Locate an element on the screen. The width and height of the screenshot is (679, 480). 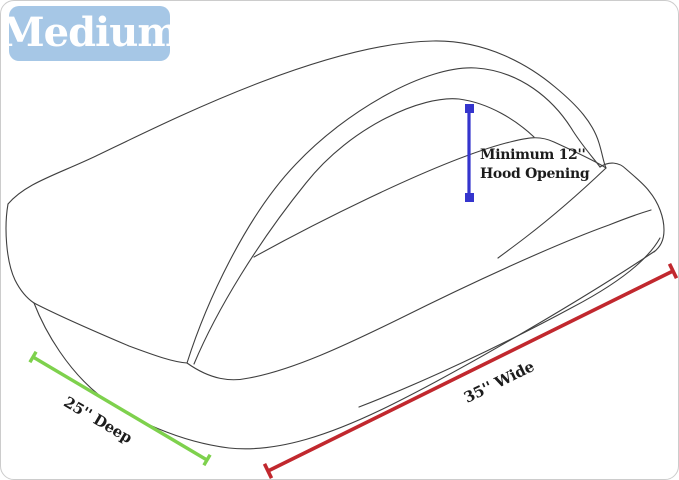
hood-opening-dimension-bottom-cap is located at coordinates (469, 197).